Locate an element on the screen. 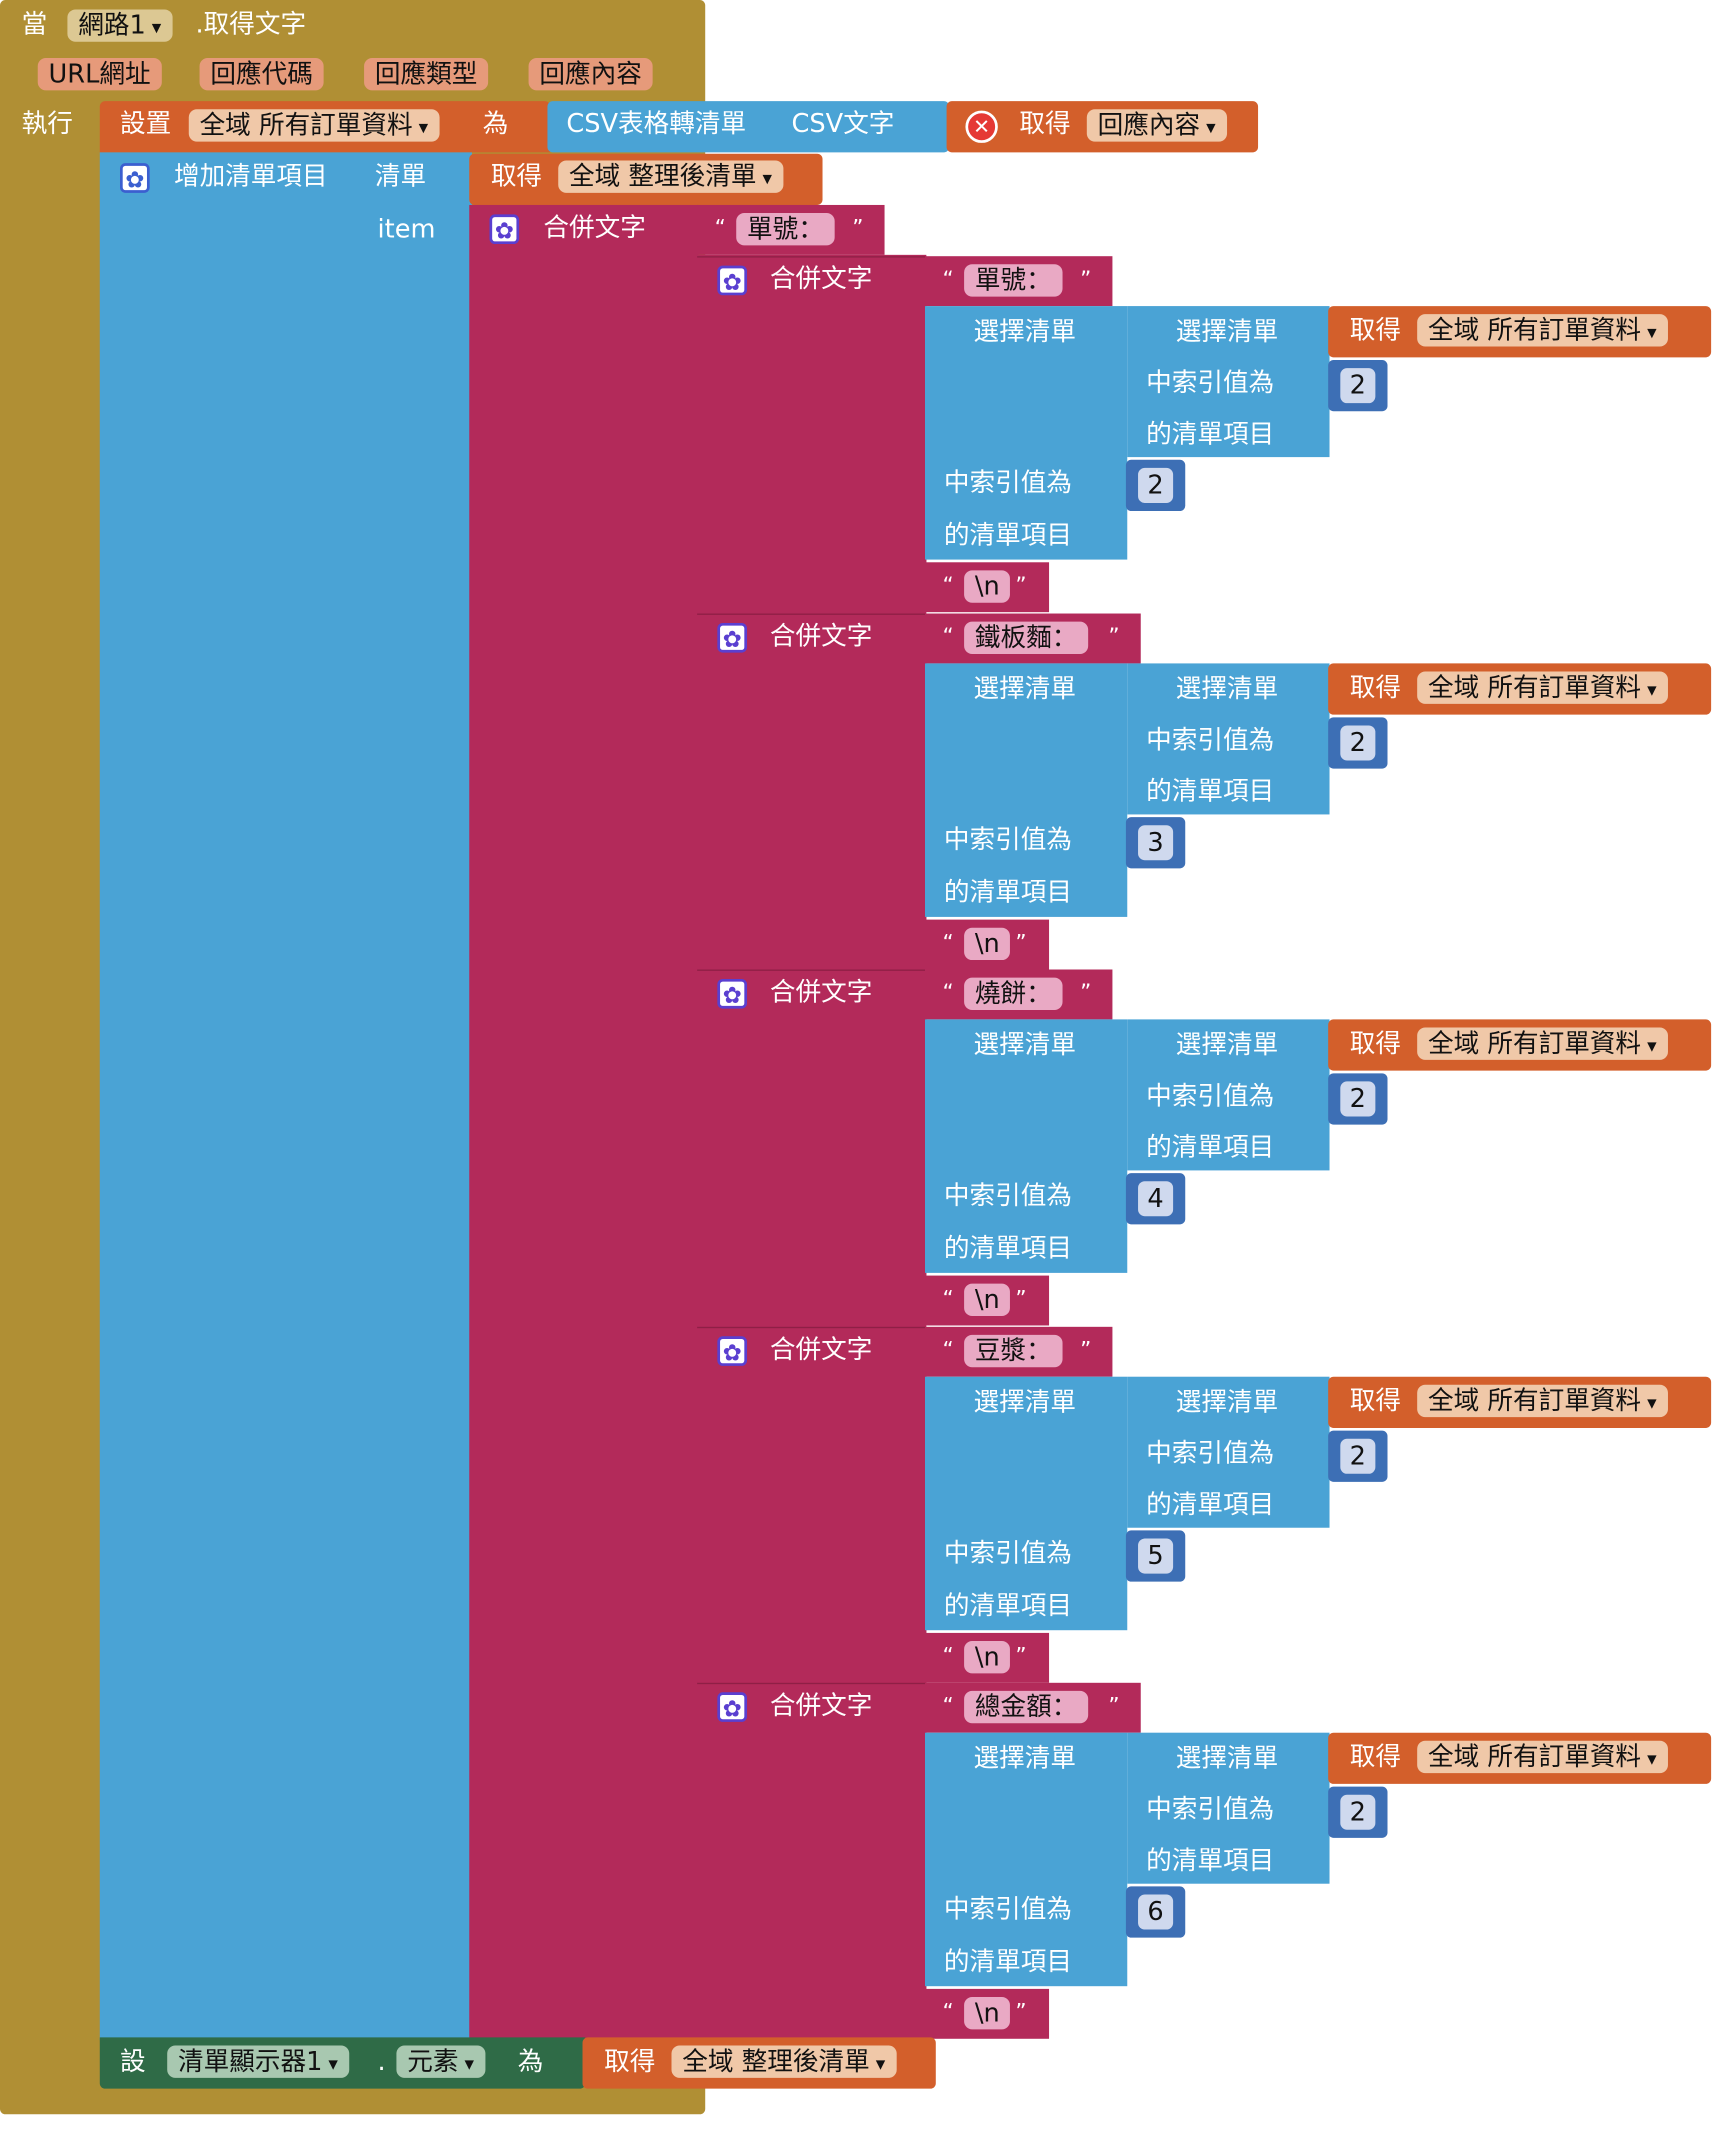 This screenshot has height=2136, width=1730. global-var-dropdown: 全域 所有訂單資料 is located at coordinates (313, 125).